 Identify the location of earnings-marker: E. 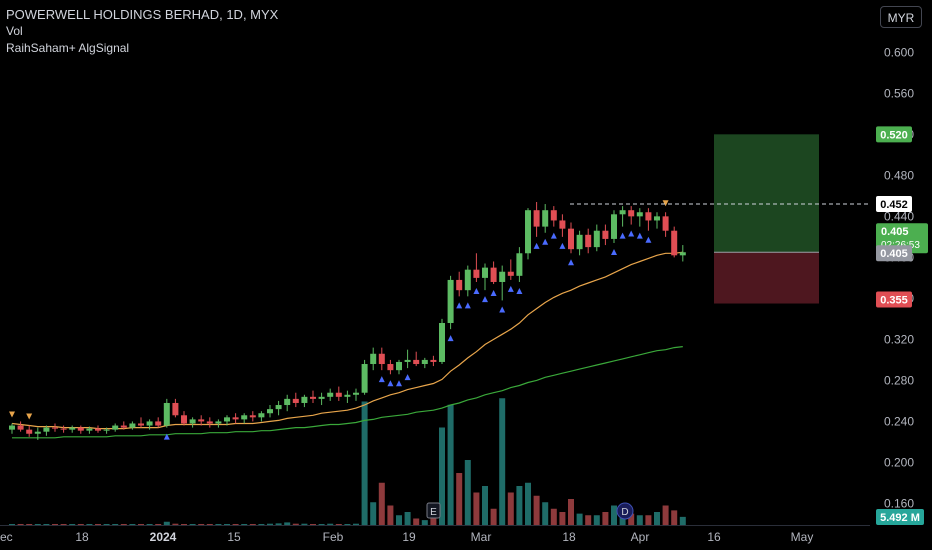
(433, 510).